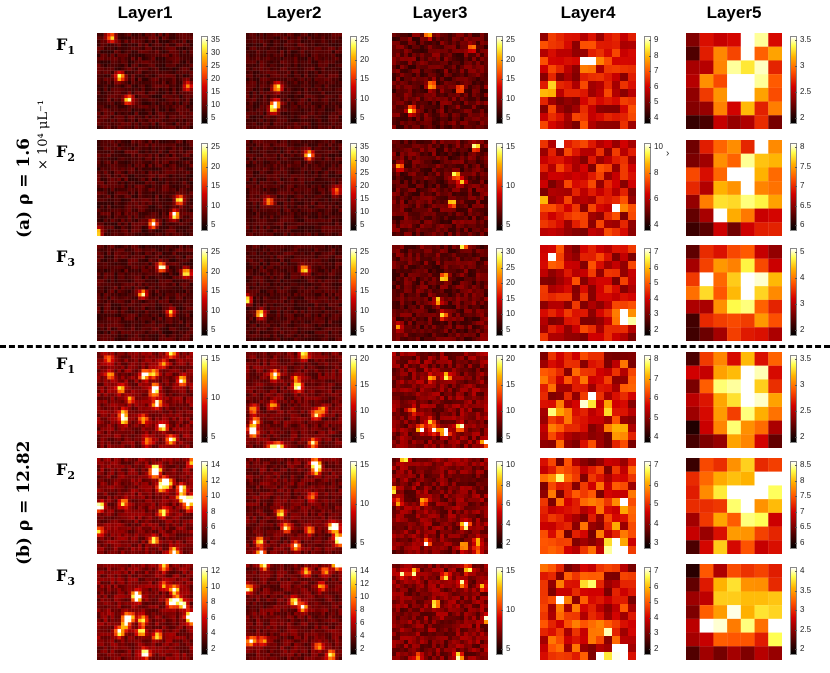 The image size is (830, 673). I want to click on colorbar-tick-label: 8, so click(802, 146).